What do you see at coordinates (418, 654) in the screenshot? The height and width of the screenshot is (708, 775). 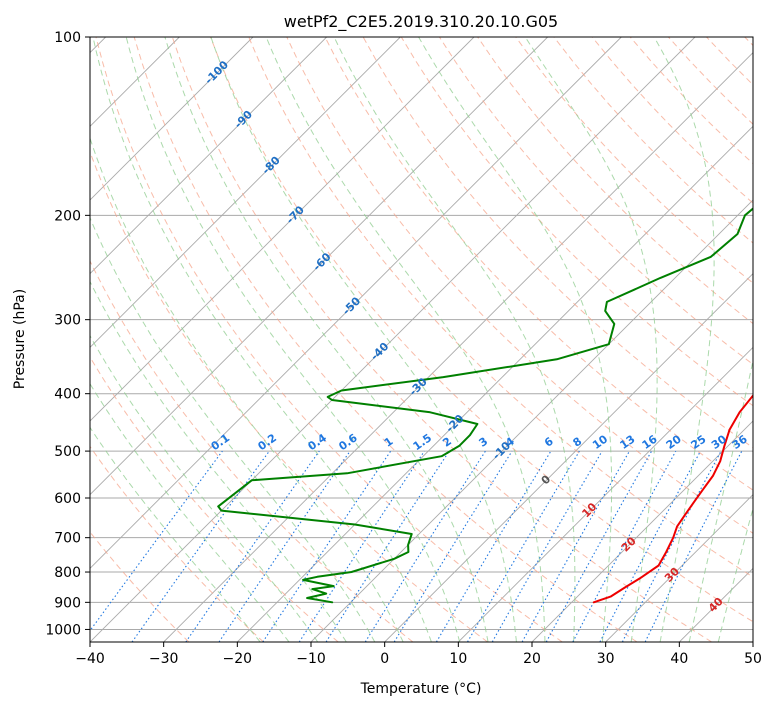 I see `x-axis: −40 −30 −20 −10 0 10 20 30 40 50` at bounding box center [418, 654].